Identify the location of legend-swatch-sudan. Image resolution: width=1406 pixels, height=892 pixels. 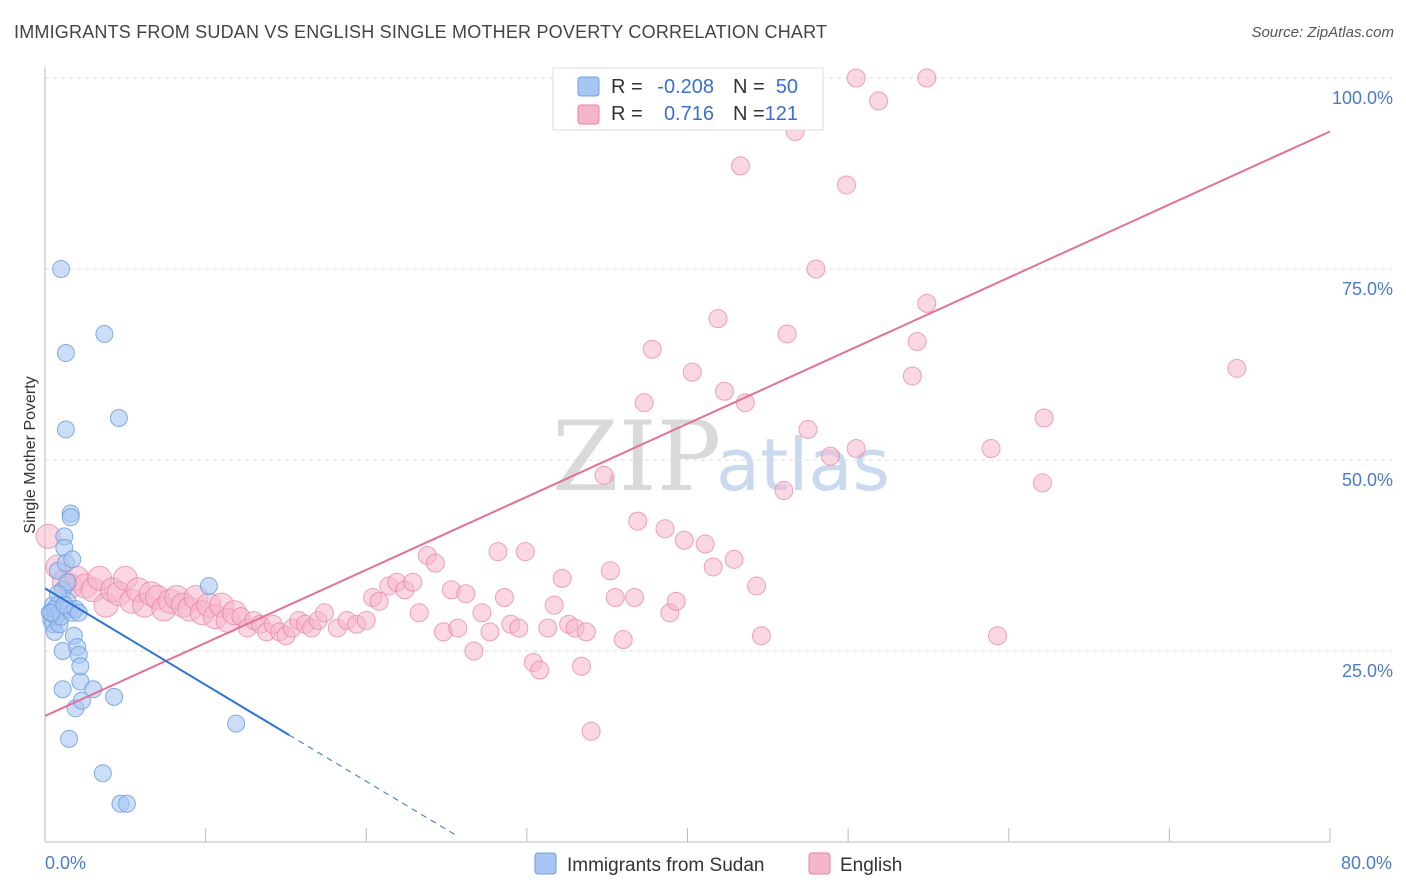
(588, 86).